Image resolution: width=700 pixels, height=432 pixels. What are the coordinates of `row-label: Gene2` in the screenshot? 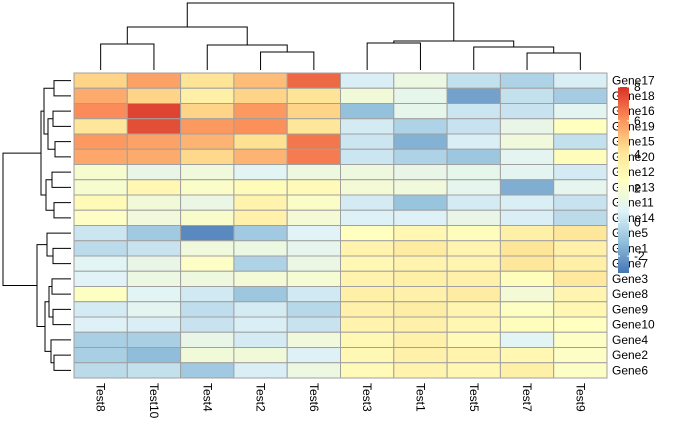 It's located at (630, 355).